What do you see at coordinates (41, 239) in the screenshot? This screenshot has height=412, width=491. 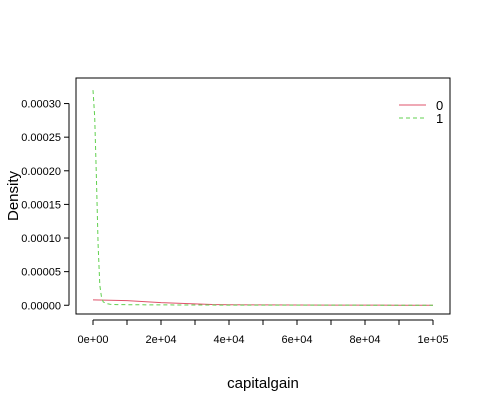 I see `y-tick-label: 0.00010` at bounding box center [41, 239].